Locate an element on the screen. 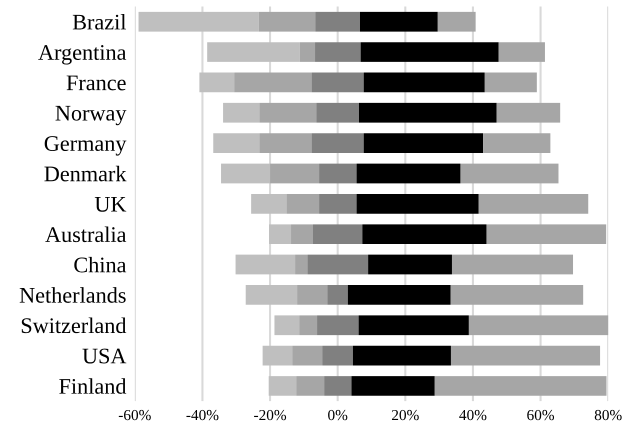  y-tick-label: China is located at coordinates (100, 264).